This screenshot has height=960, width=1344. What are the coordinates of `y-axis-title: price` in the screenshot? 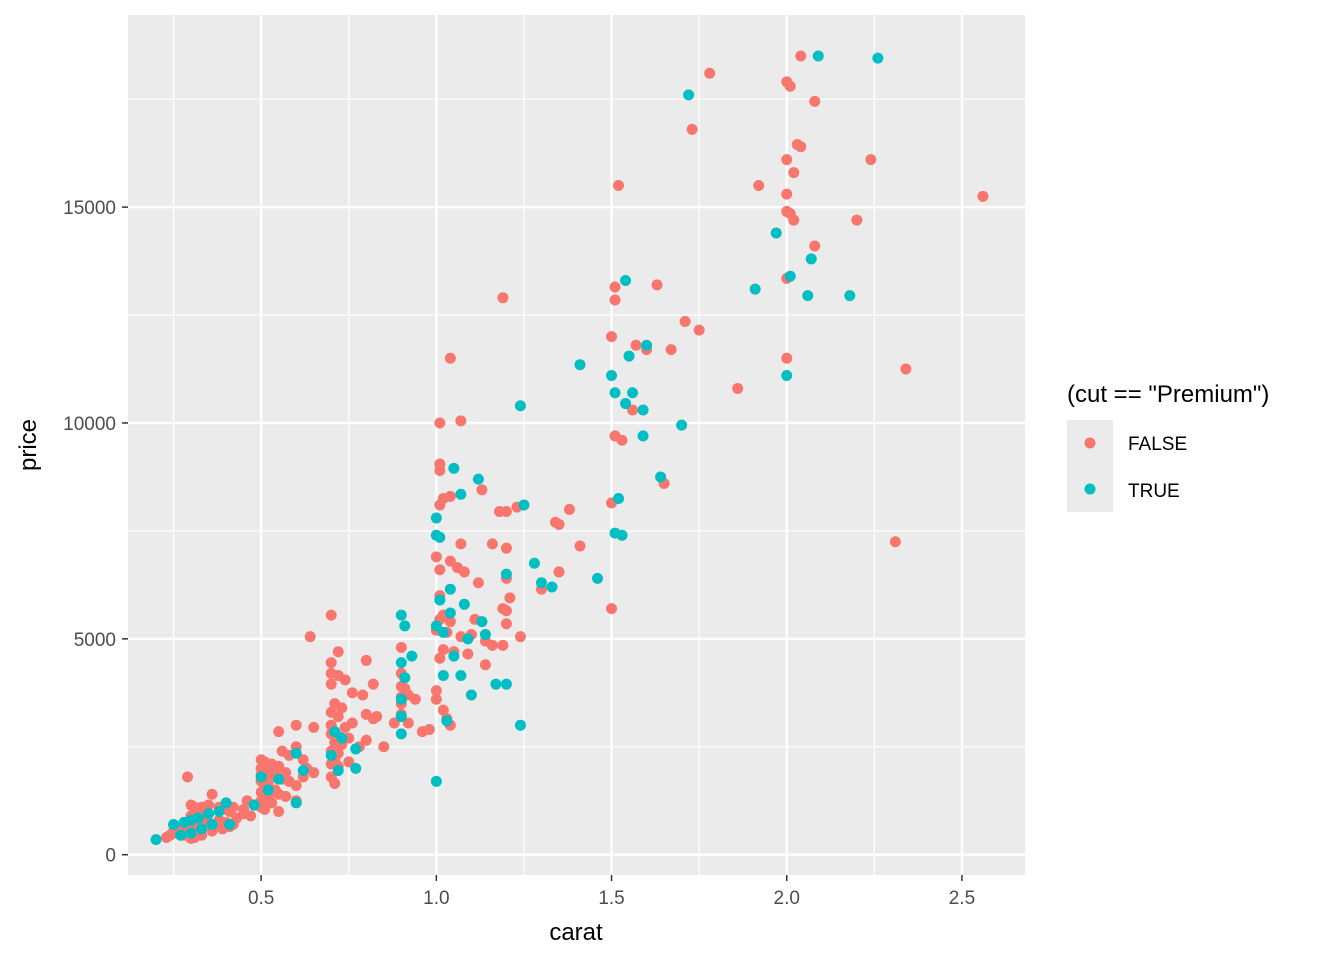 It's located at (28, 445).